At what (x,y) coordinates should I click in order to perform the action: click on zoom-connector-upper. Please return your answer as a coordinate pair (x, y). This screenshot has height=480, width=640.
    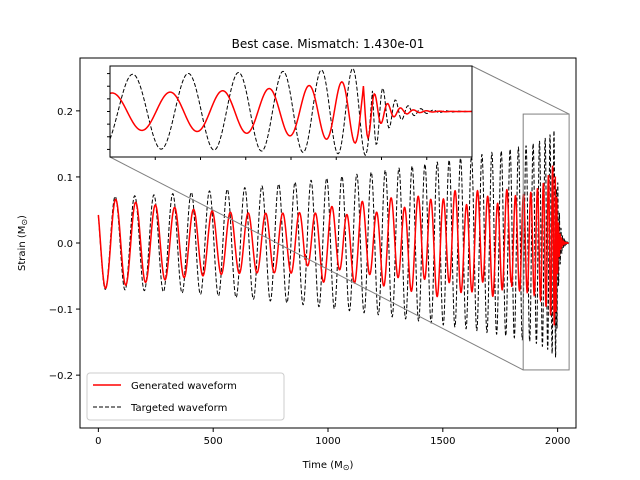
    Looking at the image, I should click on (520, 90).